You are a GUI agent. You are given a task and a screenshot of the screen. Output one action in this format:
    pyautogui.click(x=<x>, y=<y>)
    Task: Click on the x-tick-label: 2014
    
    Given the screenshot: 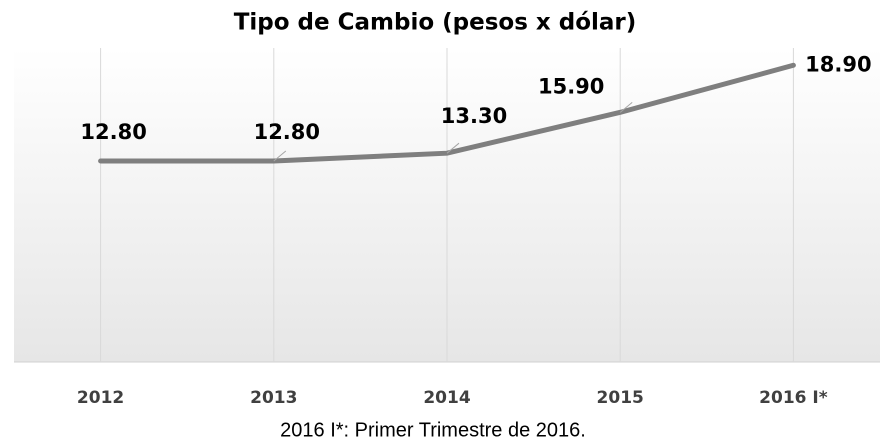 What is the action you would take?
    pyautogui.click(x=446, y=398)
    